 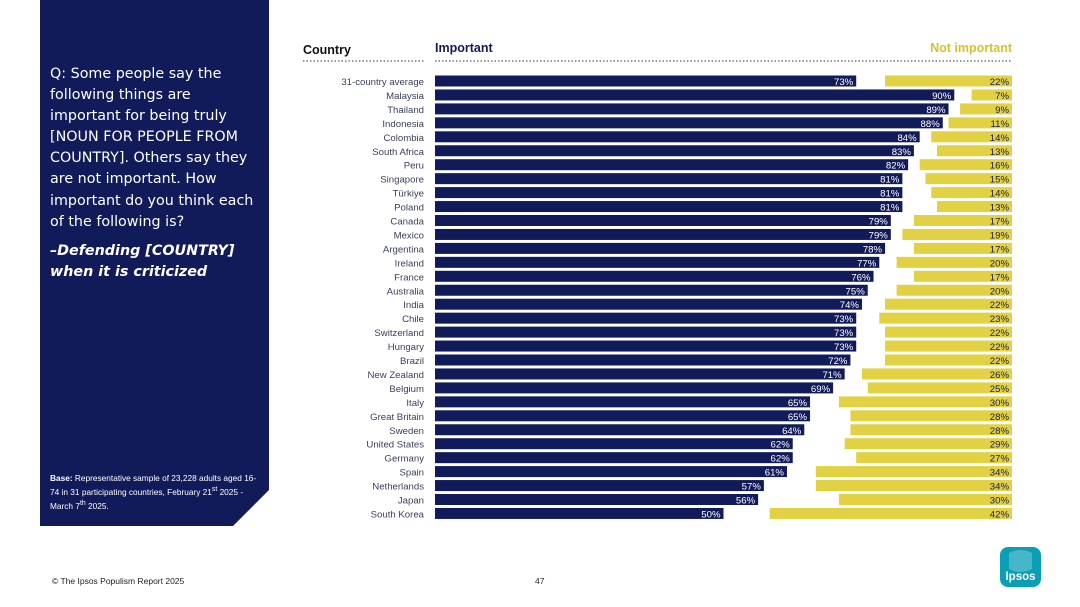 I want to click on important-value-label: 79%, so click(x=879, y=222).